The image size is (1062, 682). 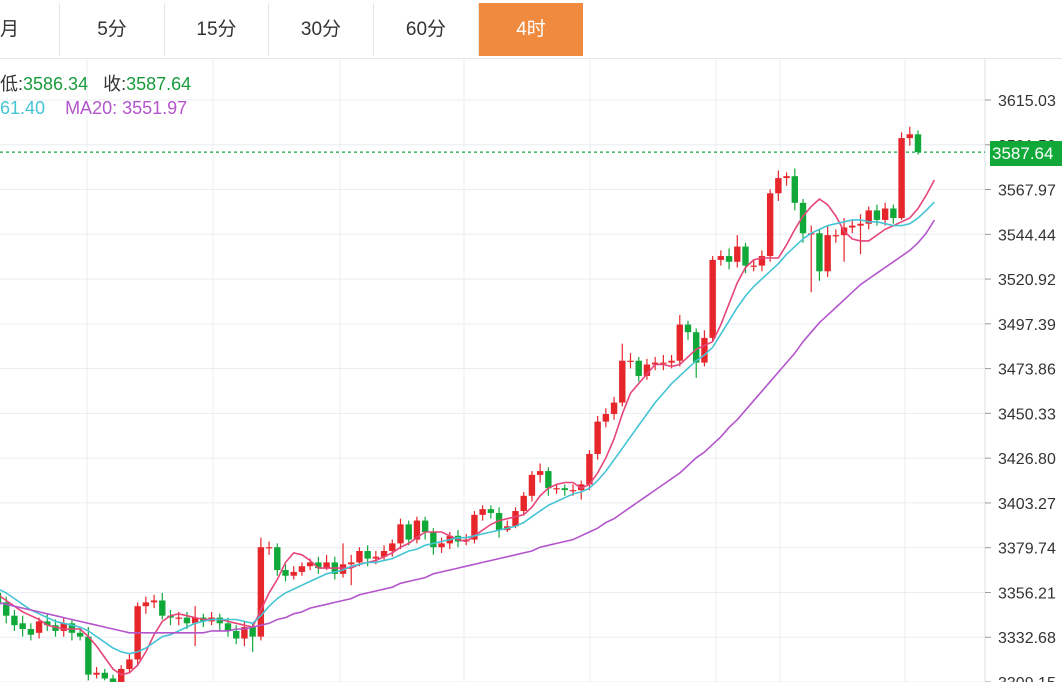 I want to click on y-tick-label: 3426.80, so click(x=1027, y=459).